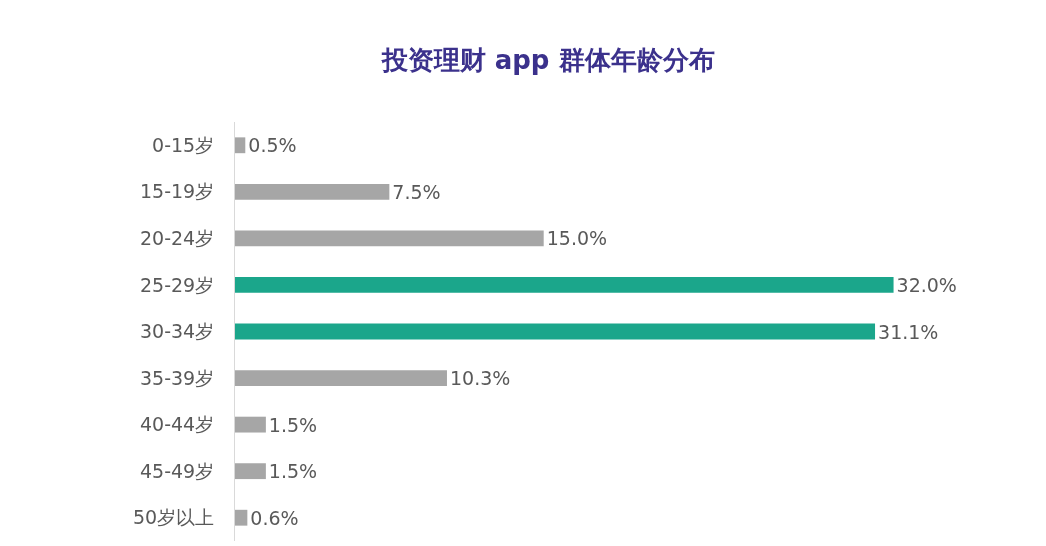 The width and height of the screenshot is (1046, 546). Describe the element at coordinates (272, 145) in the screenshot. I see `data-label: 0.5%` at that location.